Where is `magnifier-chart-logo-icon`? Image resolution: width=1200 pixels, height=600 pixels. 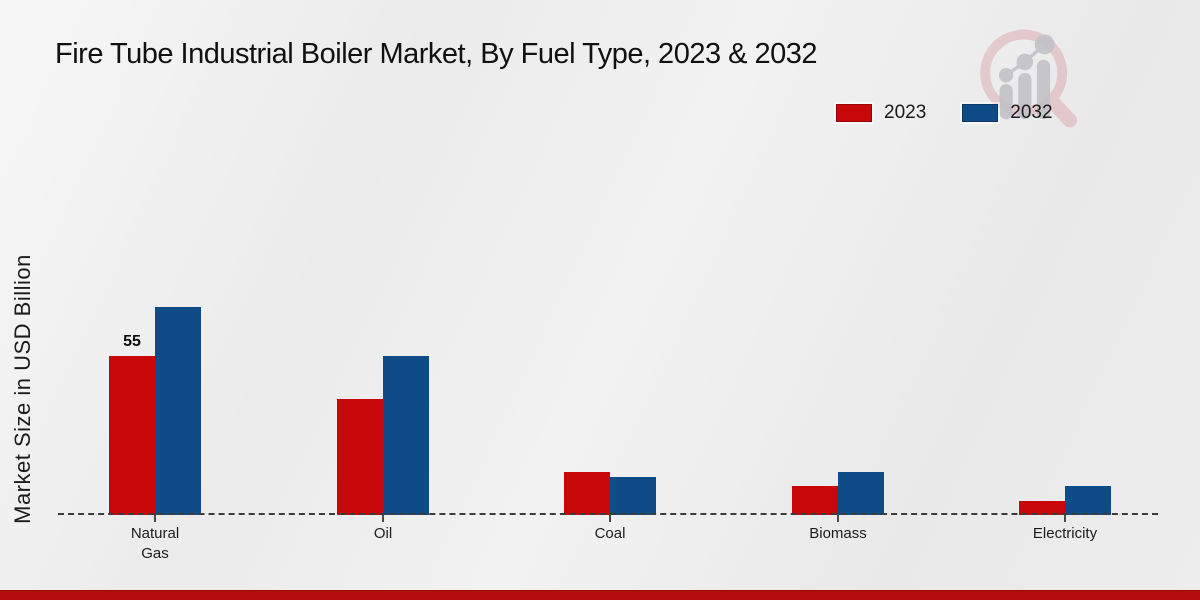
magnifier-chart-logo-icon is located at coordinates (1029, 78).